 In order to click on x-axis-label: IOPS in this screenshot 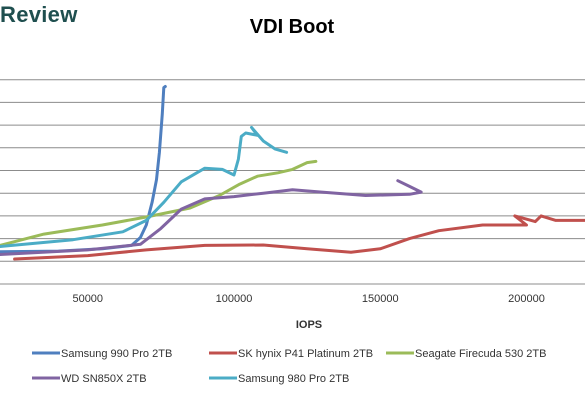, I will do `click(309, 325)`.